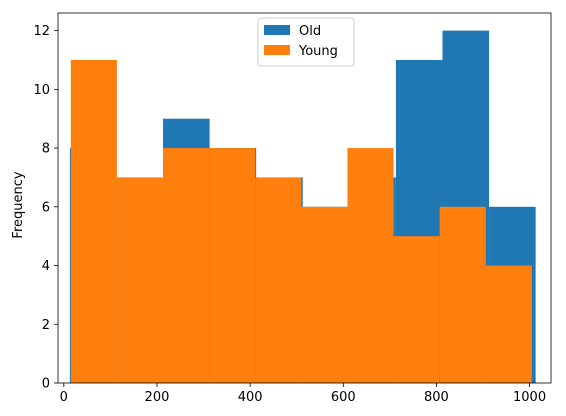  Describe the element at coordinates (41, 31) in the screenshot. I see `y-tick-label: 12` at that location.